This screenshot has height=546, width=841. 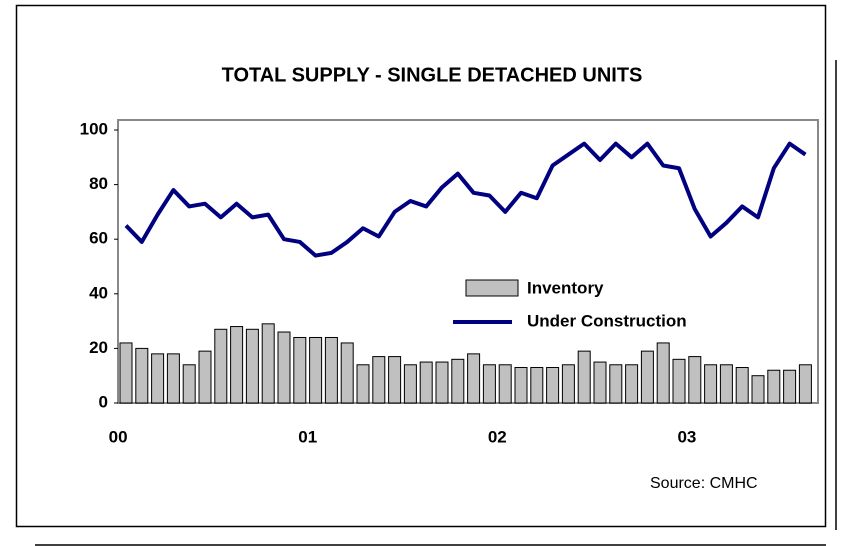 I want to click on y-tick-label: 80, so click(x=98, y=183).